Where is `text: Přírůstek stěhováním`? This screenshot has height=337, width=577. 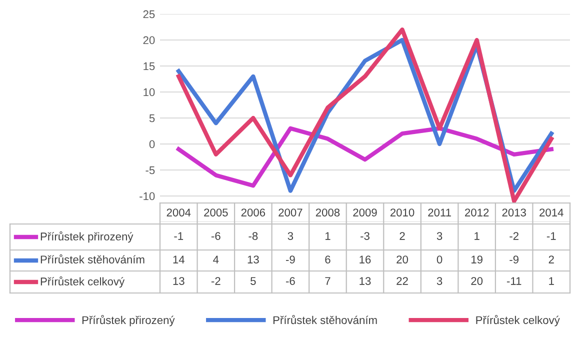 text: Přírůstek stěhováním is located at coordinates (325, 319).